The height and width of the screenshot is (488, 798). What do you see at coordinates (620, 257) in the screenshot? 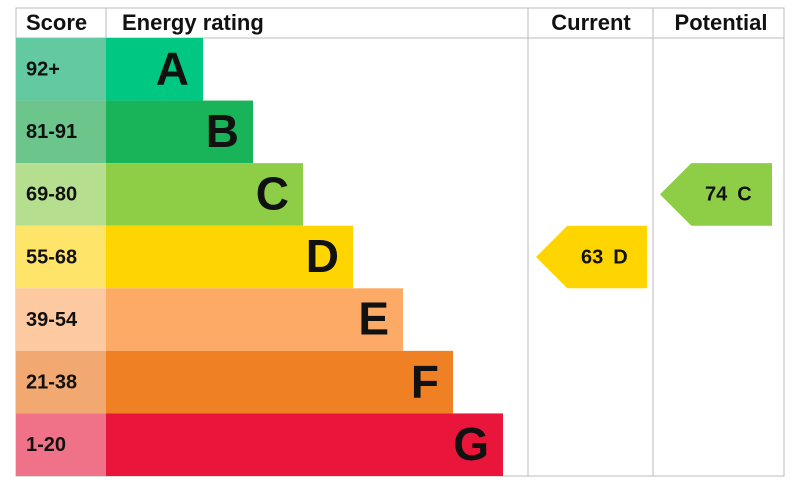
I see `current-rating: D` at bounding box center [620, 257].